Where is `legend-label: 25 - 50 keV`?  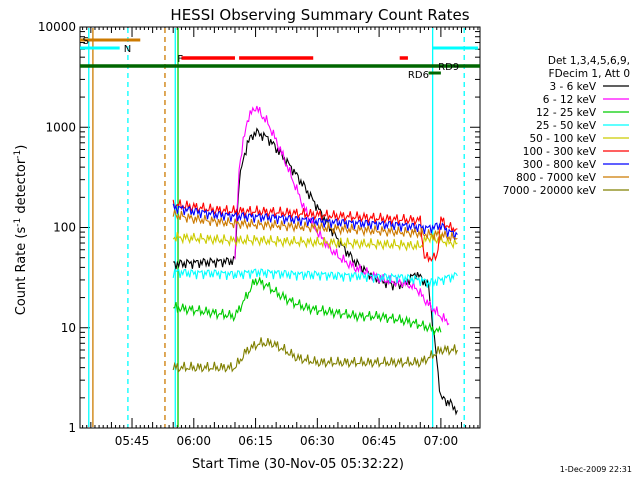 legend-label: 25 - 50 keV is located at coordinates (566, 126).